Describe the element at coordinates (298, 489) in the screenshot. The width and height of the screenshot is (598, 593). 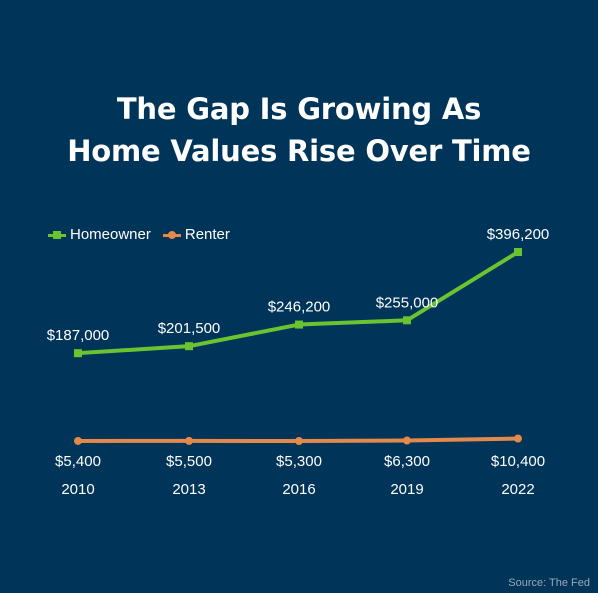
I see `x-tick-label-2016: 2016` at that location.